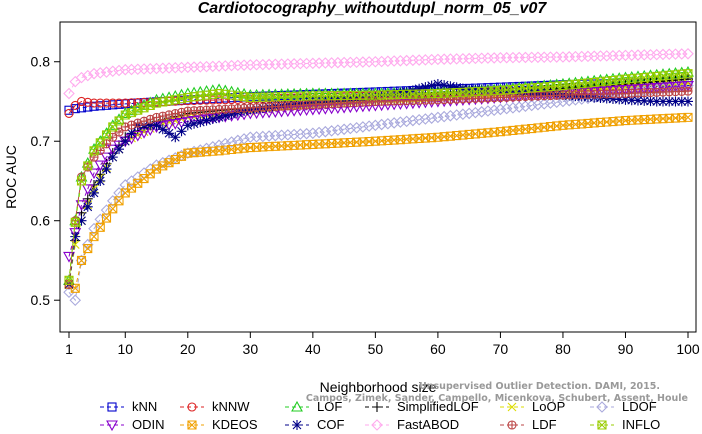 This screenshot has width=702, height=434. I want to click on legend-label-lof: LOF, so click(329, 406).